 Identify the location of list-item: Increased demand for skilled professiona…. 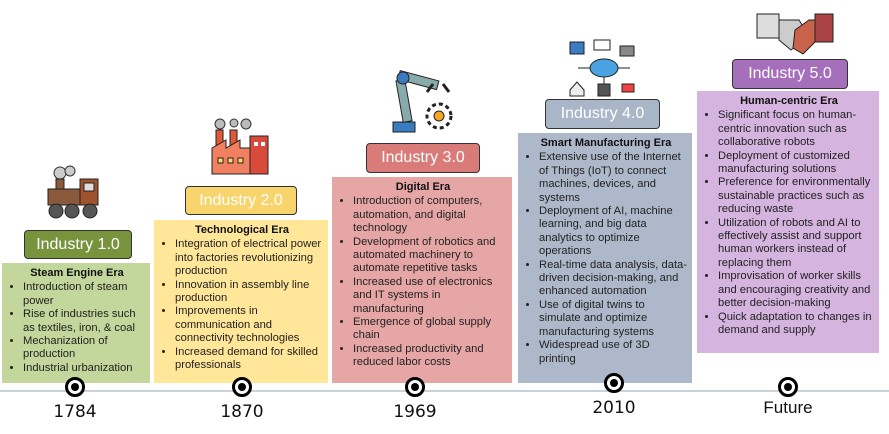
(249, 359).